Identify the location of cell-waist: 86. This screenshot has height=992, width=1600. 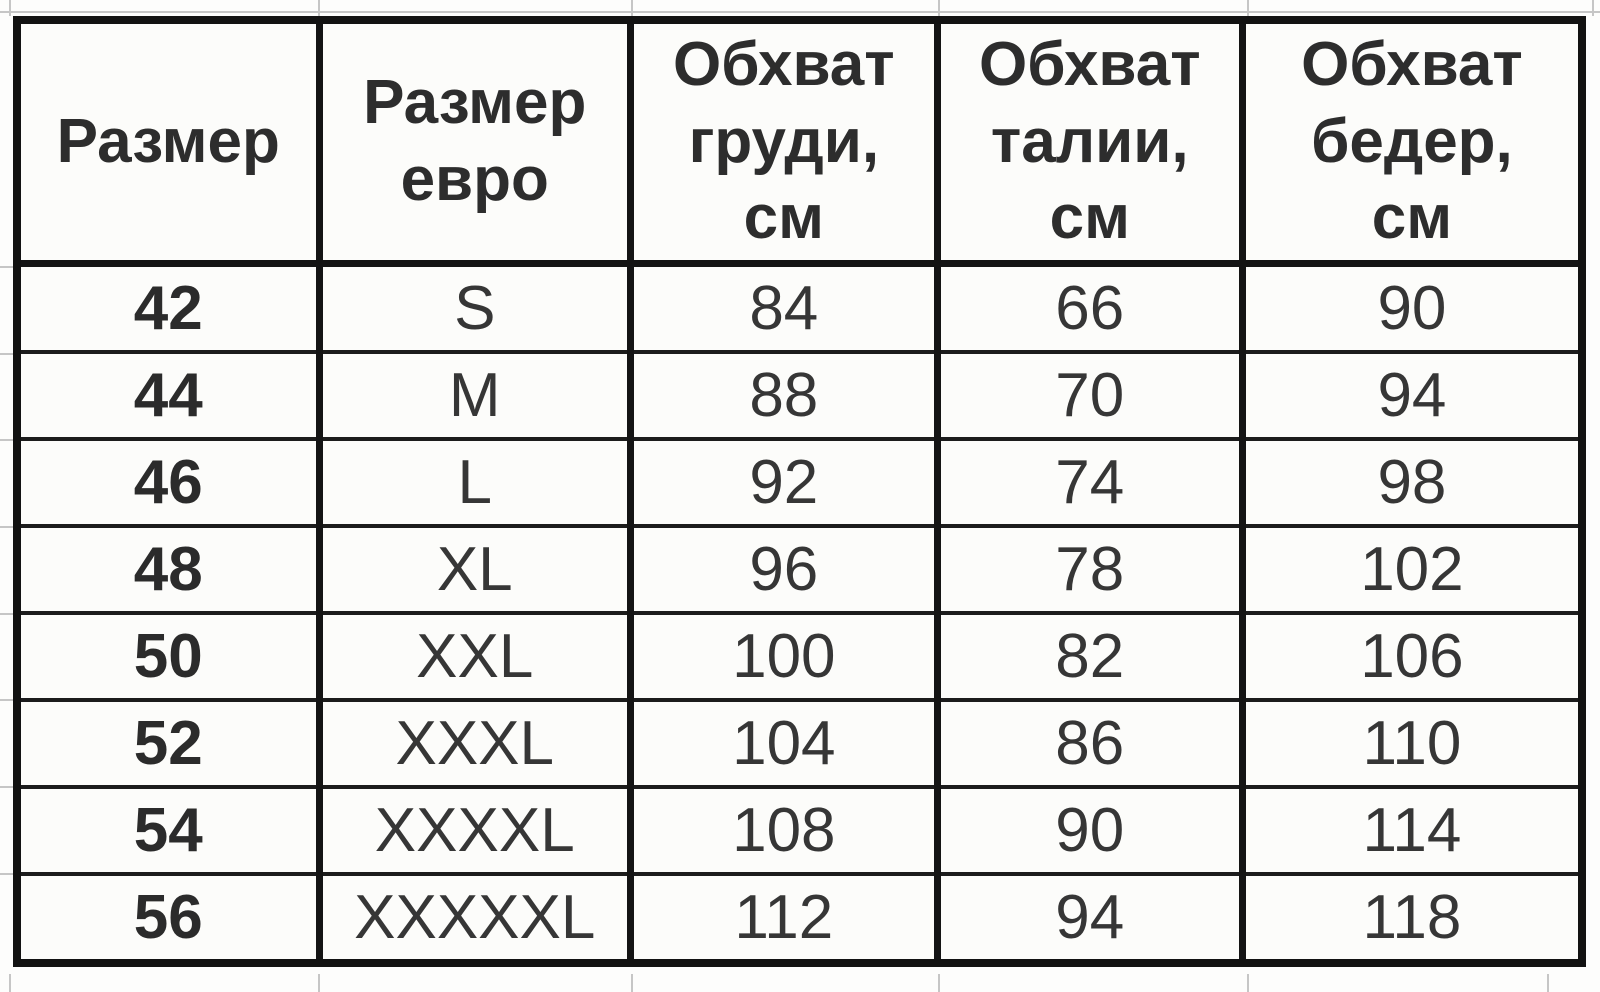
(1089, 742).